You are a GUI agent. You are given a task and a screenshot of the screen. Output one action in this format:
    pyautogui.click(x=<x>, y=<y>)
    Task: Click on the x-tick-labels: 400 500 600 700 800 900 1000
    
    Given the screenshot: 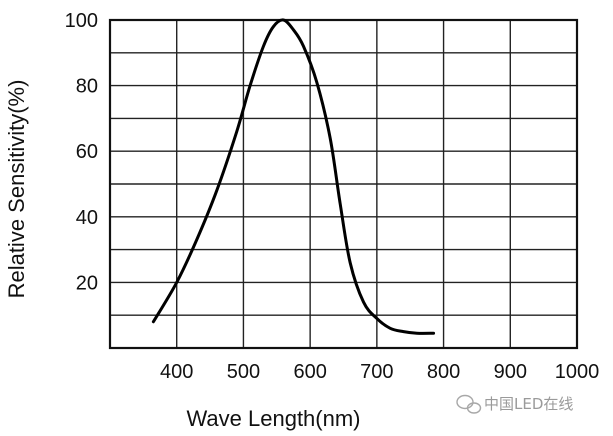 What is the action you would take?
    pyautogui.click(x=379, y=372)
    